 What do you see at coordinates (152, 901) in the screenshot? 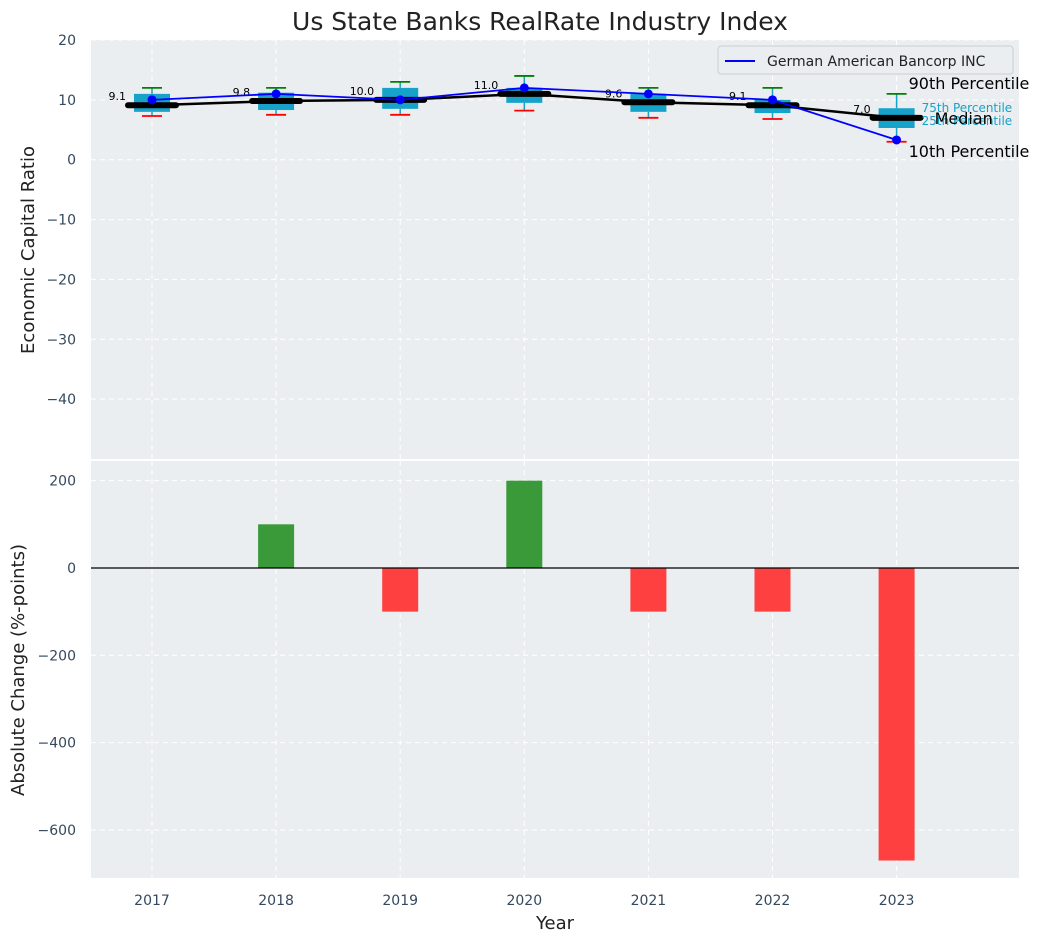
I see `x-tick-label: 2017` at bounding box center [152, 901].